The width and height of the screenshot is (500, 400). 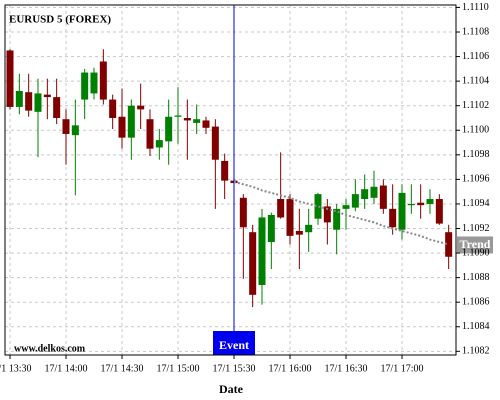 I want to click on y-tick-label: 1.1084, so click(x=476, y=326).